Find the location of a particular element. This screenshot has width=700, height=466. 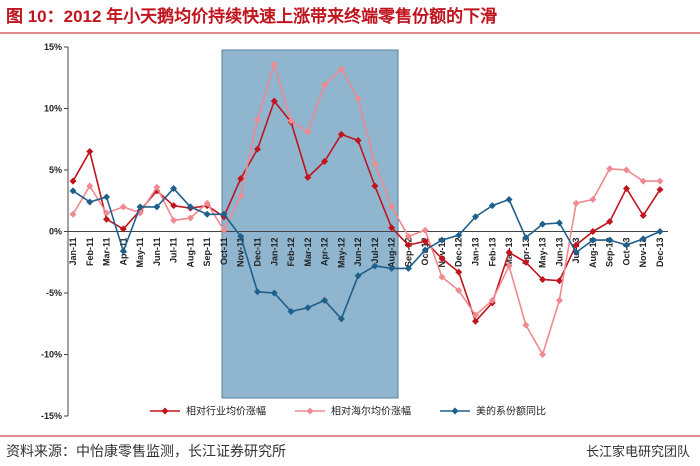

legend-label: 相对行业均价涨幅 is located at coordinates (226, 411).